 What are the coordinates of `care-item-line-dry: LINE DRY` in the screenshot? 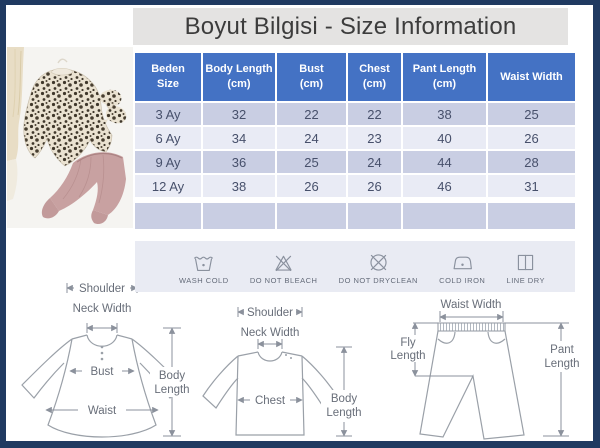 It's located at (526, 268).